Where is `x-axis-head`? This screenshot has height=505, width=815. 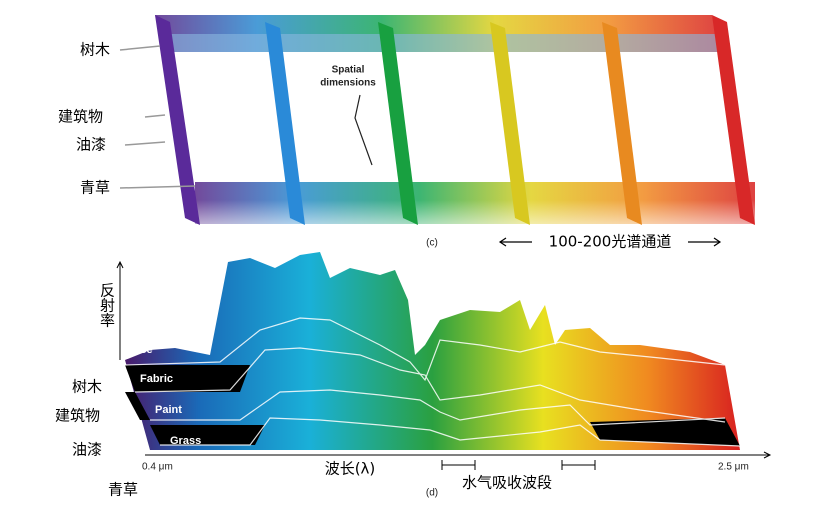 x-axis-head is located at coordinates (767, 455).